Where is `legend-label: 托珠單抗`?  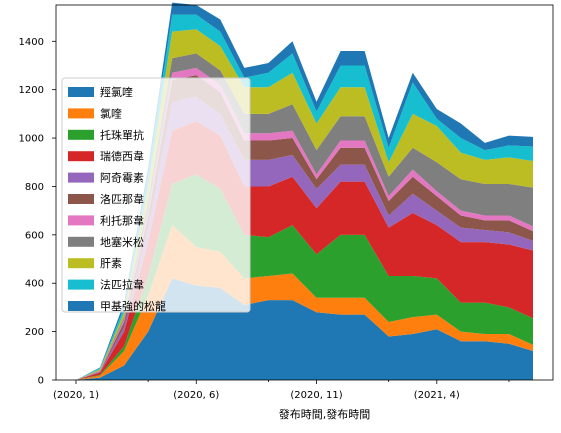
legend-label: 托珠單抗 is located at coordinates (122, 135).